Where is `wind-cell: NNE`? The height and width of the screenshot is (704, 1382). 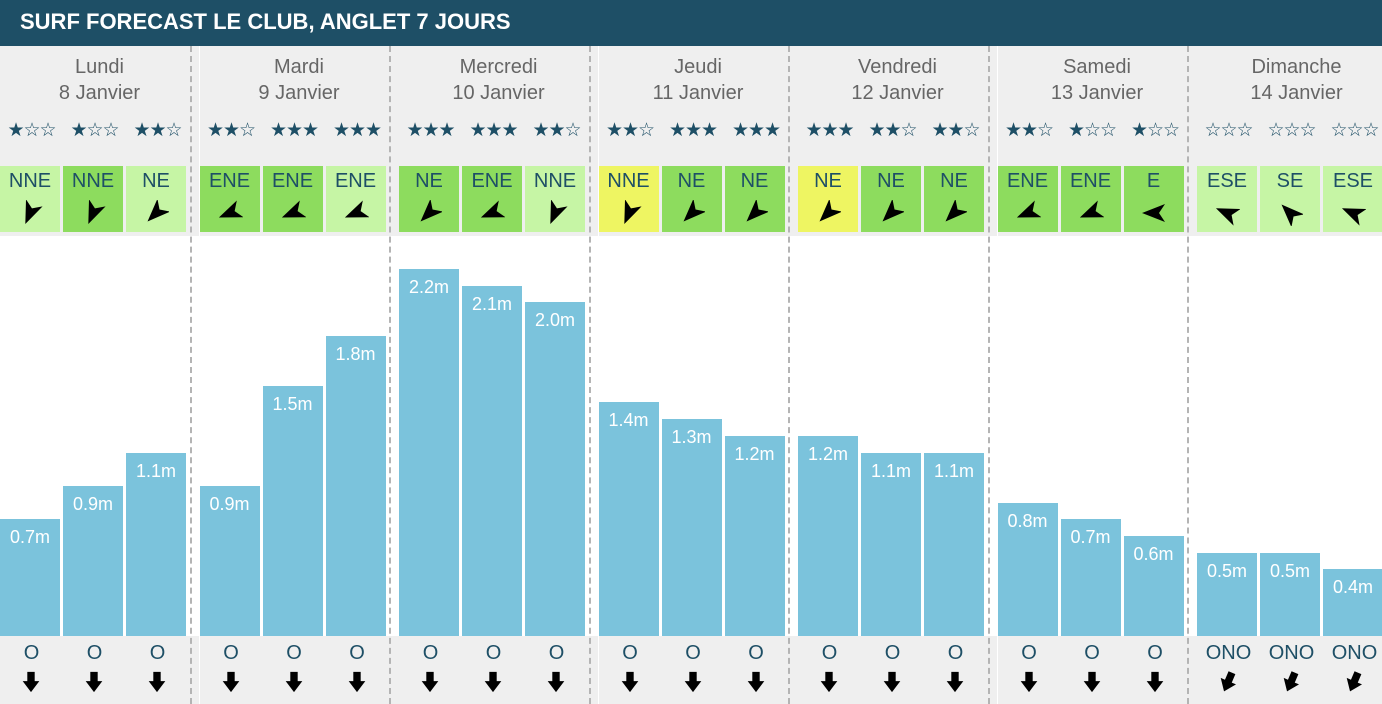
wind-cell: NNE is located at coordinates (628, 199).